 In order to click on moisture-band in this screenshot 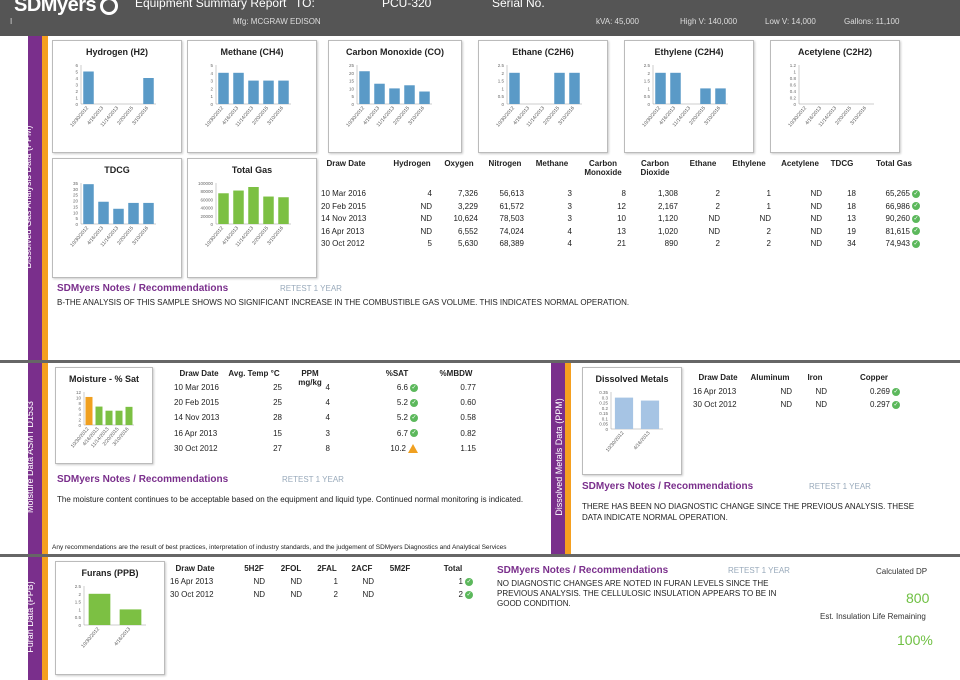, I will do `click(35, 458)`.